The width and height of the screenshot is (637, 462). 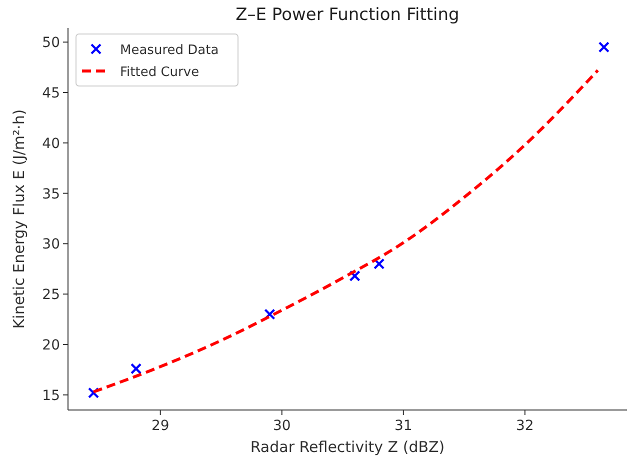 I want to click on x-axis-title: Radar Reflectivity Z (dBZ), so click(x=347, y=447).